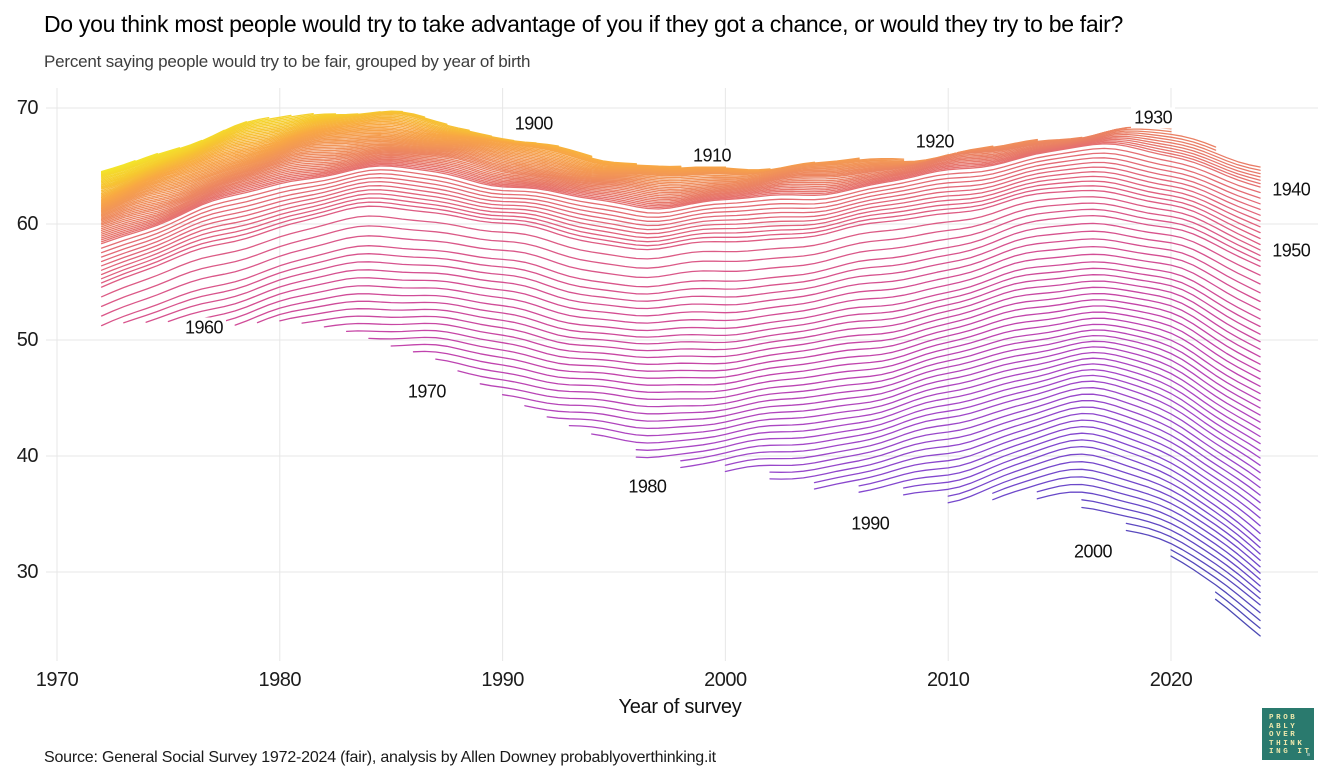 Image resolution: width=1330 pixels, height=783 pixels. I want to click on cohort-line-1965, so click(803, 328).